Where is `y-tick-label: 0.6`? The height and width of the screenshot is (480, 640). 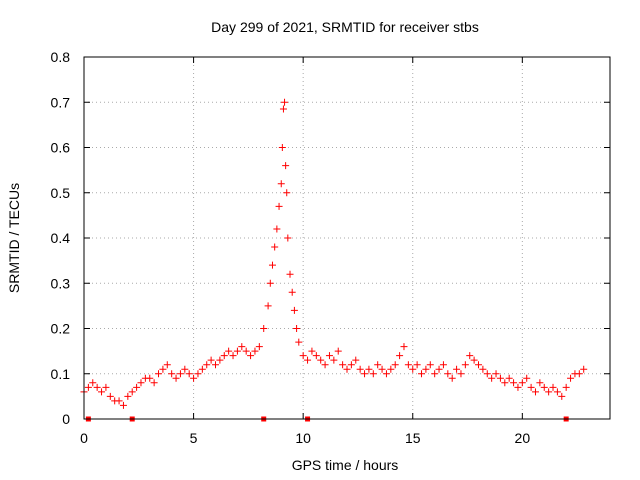 y-tick-label: 0.6 is located at coordinates (61, 148).